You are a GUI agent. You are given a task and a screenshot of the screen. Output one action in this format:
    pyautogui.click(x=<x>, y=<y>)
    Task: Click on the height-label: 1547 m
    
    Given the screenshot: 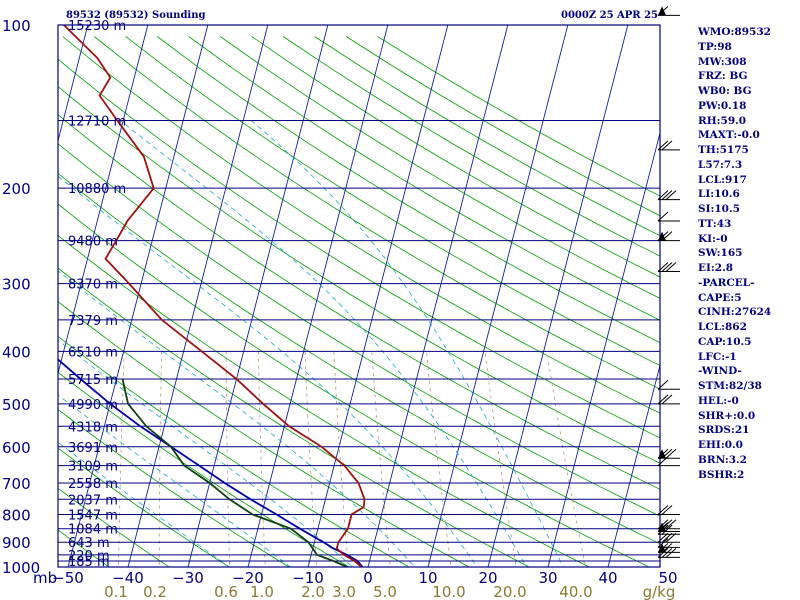 What is the action you would take?
    pyautogui.click(x=93, y=515)
    